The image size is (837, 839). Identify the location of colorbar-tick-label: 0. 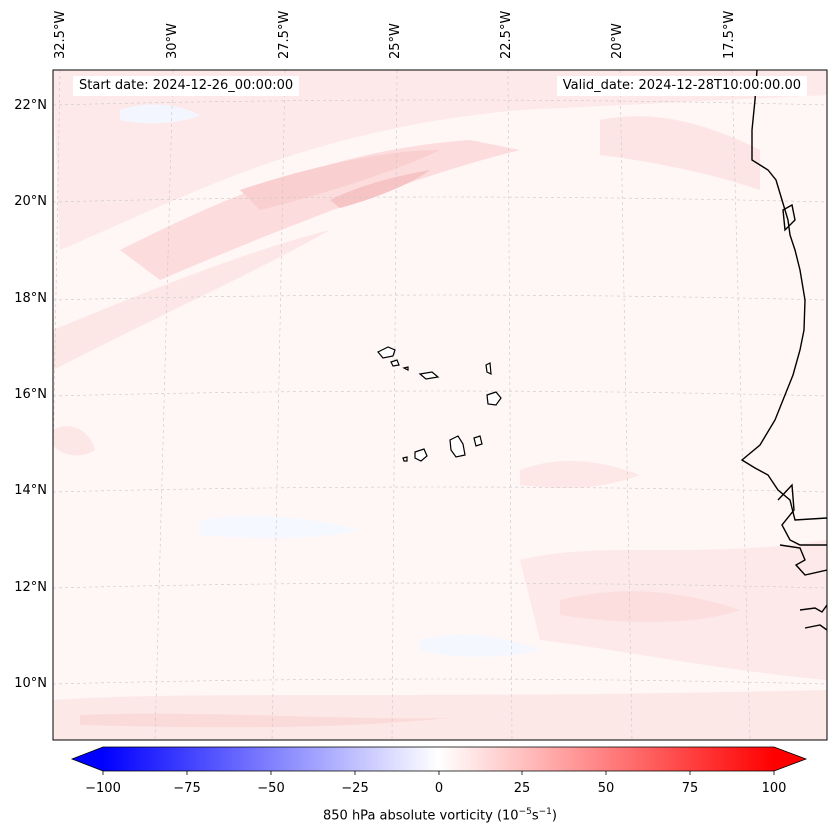
(439, 788).